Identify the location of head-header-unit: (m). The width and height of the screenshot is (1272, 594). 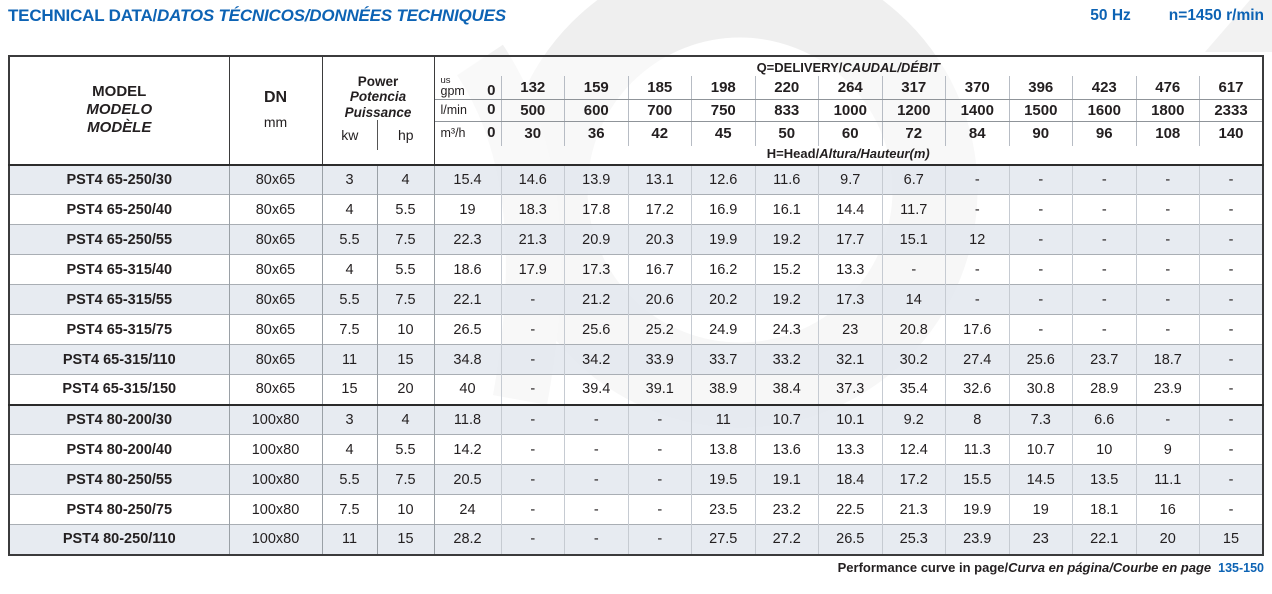
(919, 153).